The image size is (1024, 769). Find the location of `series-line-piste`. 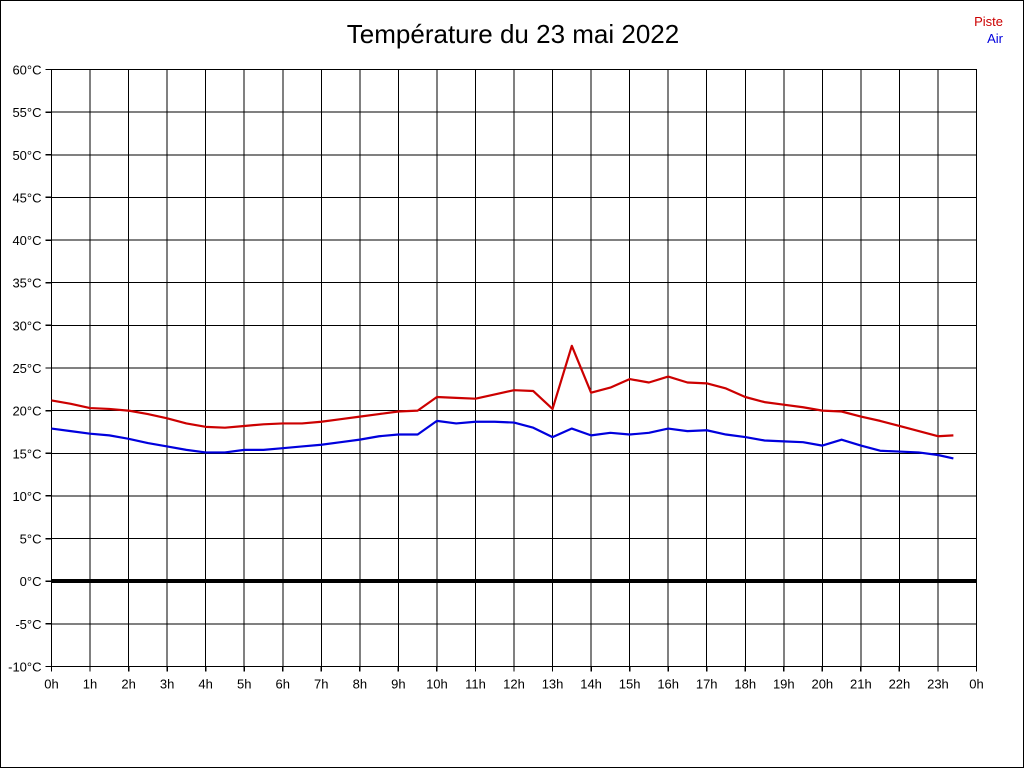

series-line-piste is located at coordinates (502, 391).